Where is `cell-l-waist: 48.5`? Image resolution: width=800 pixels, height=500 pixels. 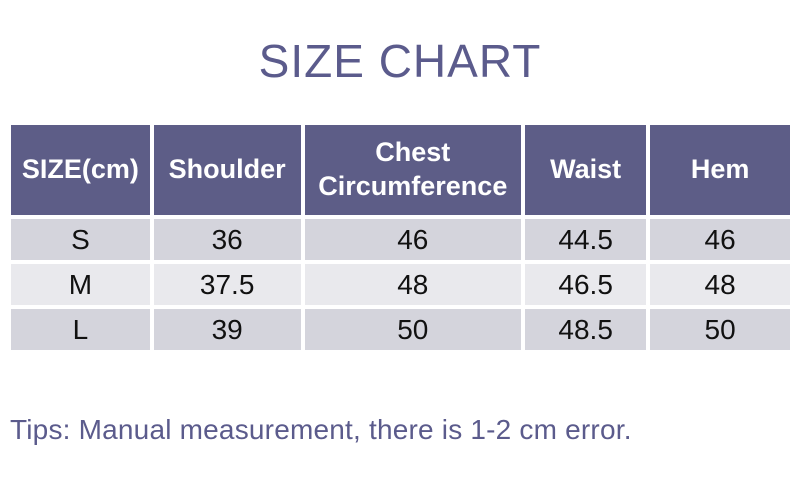
cell-l-waist: 48.5 is located at coordinates (586, 329).